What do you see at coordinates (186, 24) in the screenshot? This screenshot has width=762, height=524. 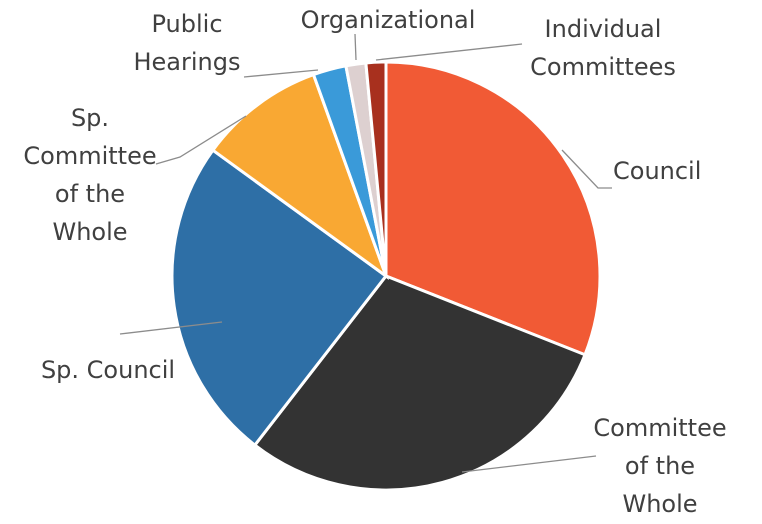 I see `slice-label-line: Public` at bounding box center [186, 24].